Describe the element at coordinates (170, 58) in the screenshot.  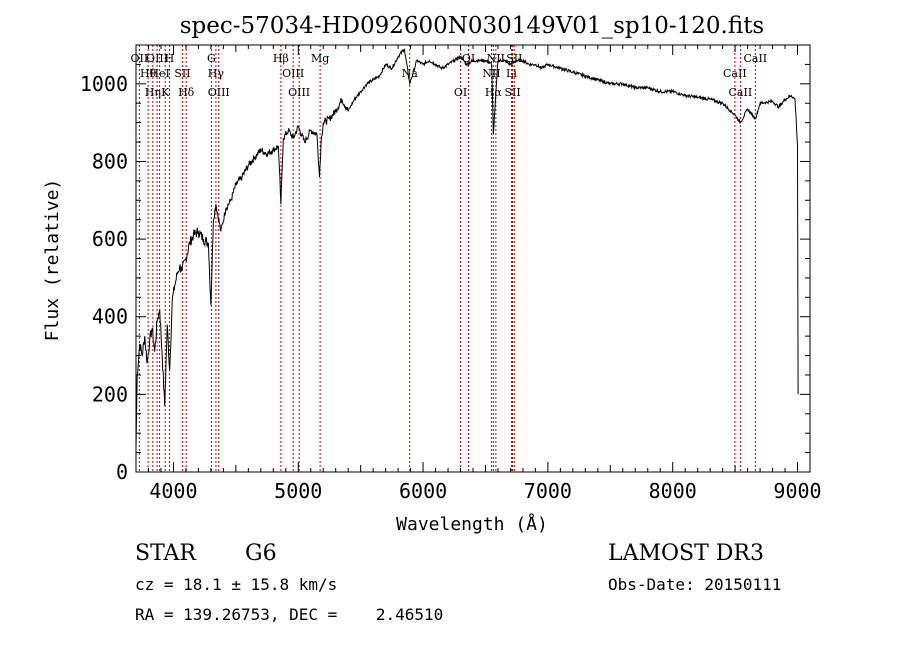
I see `spectral-line-label: H` at that location.